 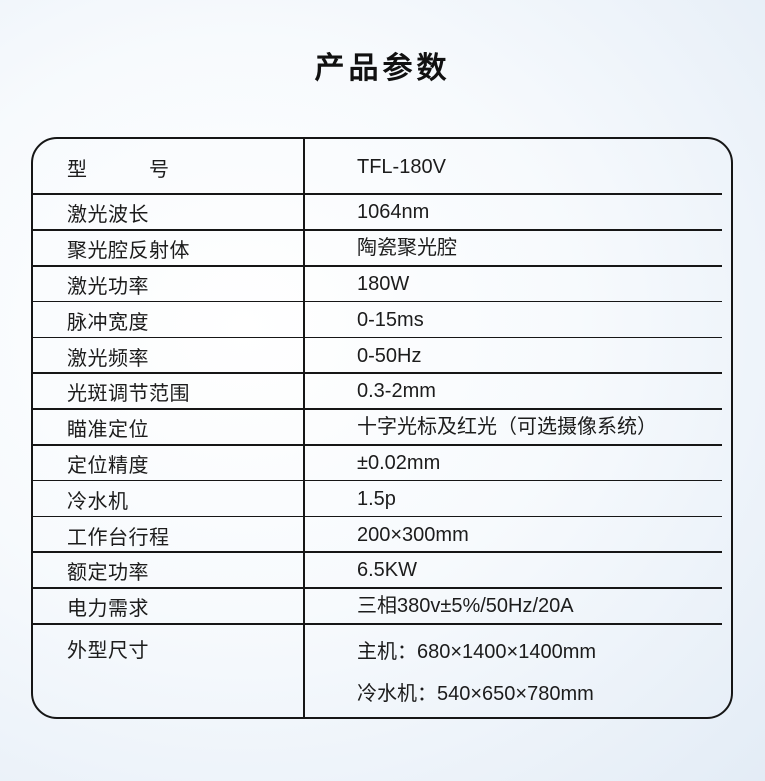 I want to click on row-label: 瞄准定位, so click(x=108, y=430).